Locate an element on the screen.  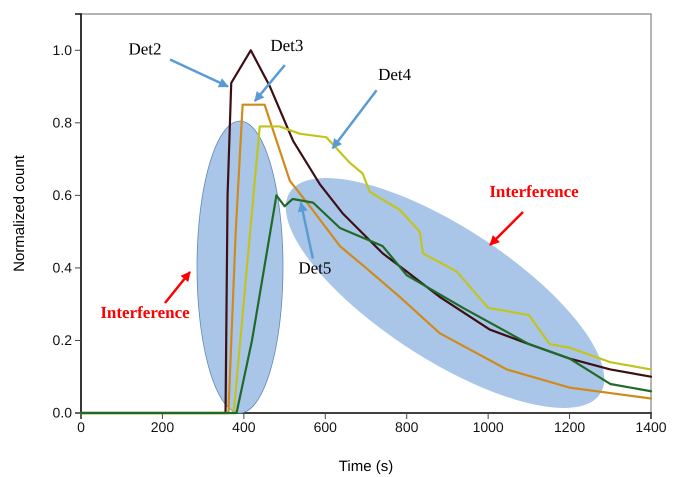
y-tick-label: 1.0 is located at coordinates (62, 50).